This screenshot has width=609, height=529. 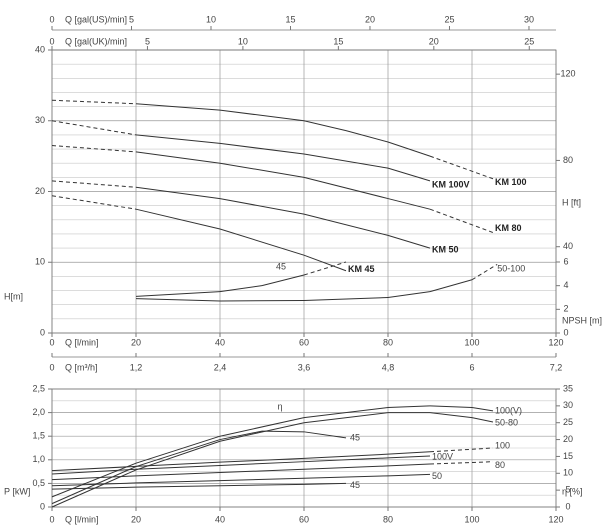 What do you see at coordinates (38, 388) in the screenshot?
I see `y-tick-label: 2,5` at bounding box center [38, 388].